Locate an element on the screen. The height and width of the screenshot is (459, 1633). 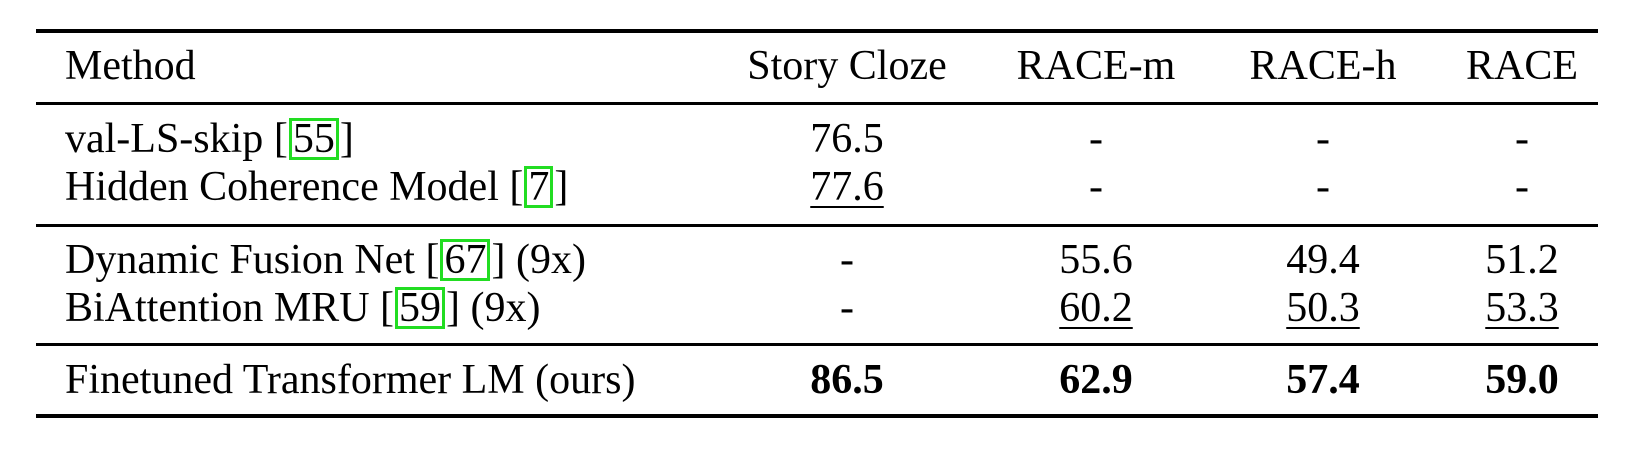
value-race-h: 50.3 is located at coordinates (1323, 308).